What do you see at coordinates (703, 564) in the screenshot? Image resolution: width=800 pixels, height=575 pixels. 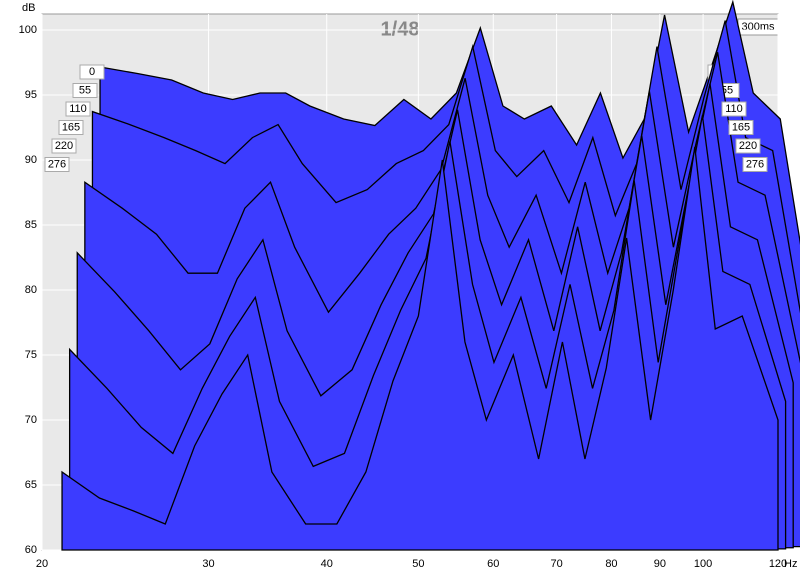 I see `x-tick-label: 100` at bounding box center [703, 564].